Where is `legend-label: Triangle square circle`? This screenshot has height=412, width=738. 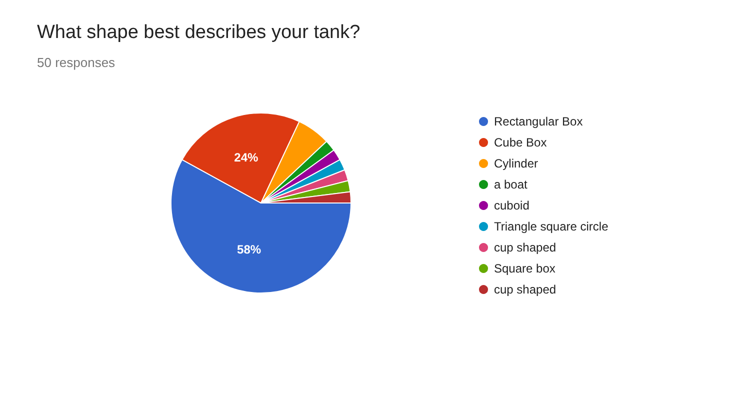
legend-label: Triangle square circle is located at coordinates (551, 227).